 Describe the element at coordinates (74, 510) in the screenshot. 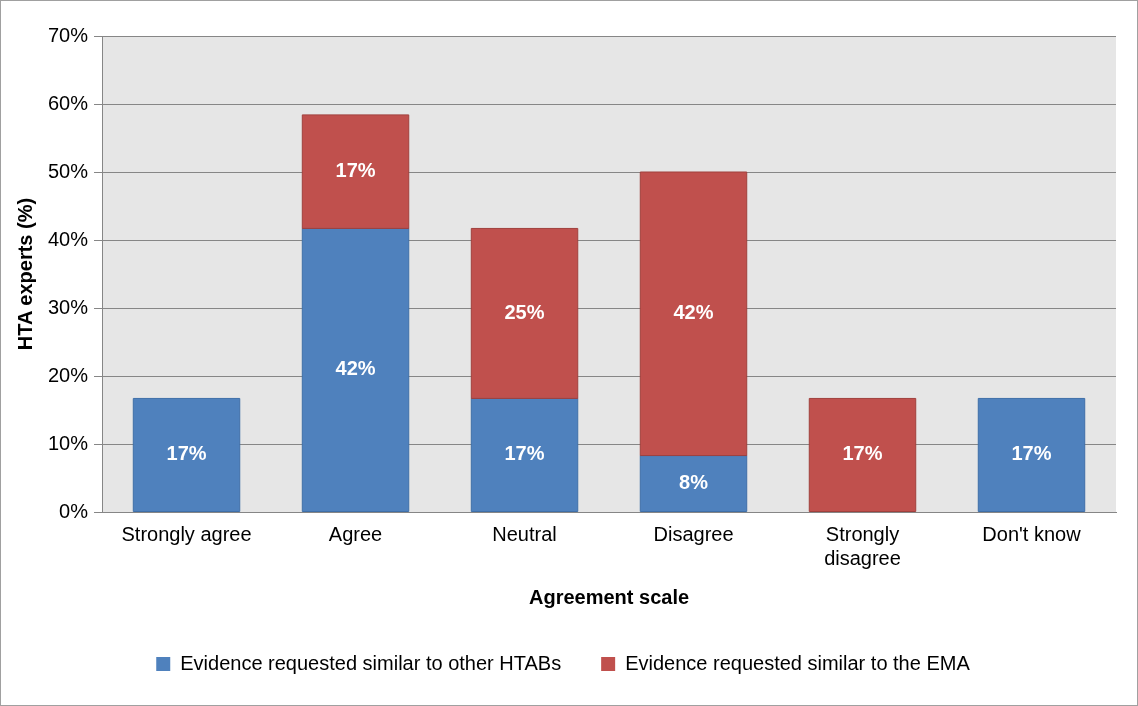

I see `y-tick-label: 0%` at that location.